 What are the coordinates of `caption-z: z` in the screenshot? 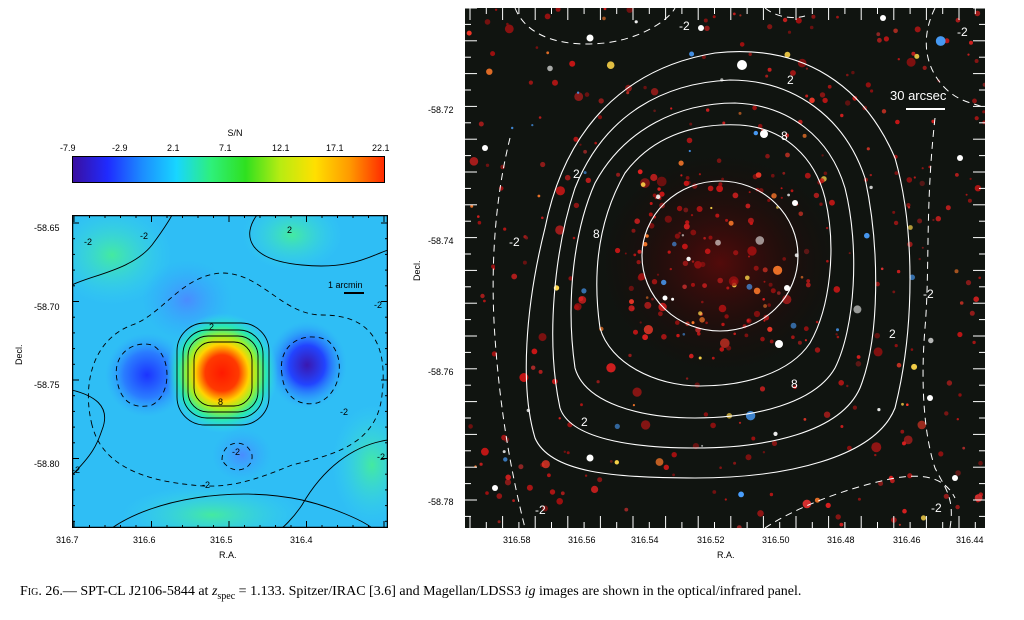 It's located at (214, 591).